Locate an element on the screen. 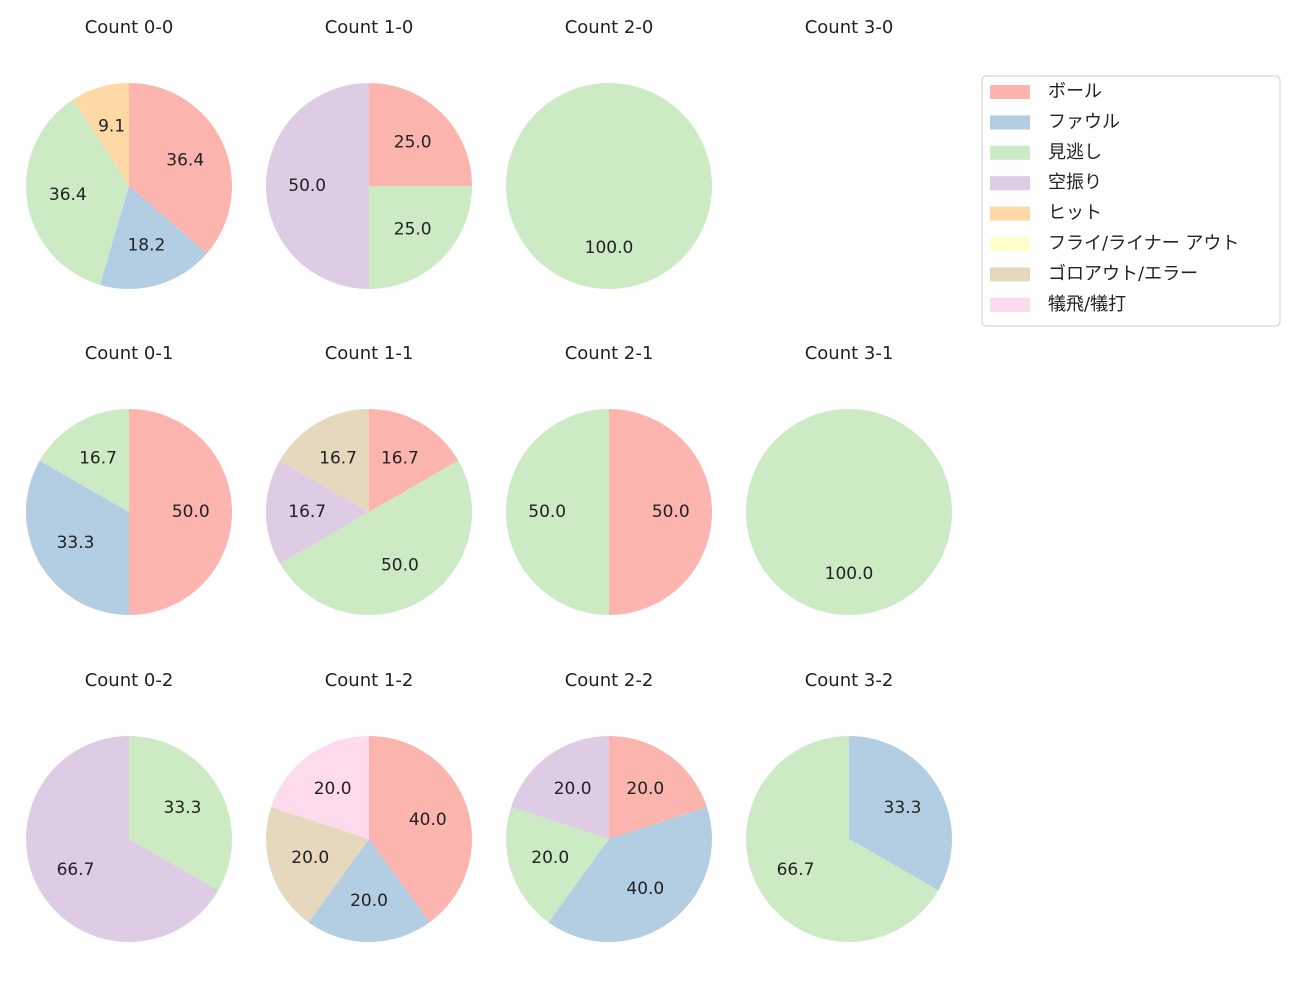 Image resolution: width=1300 pixels, height=1000 pixels. chart-title: Count 0-1 is located at coordinates (129, 353).